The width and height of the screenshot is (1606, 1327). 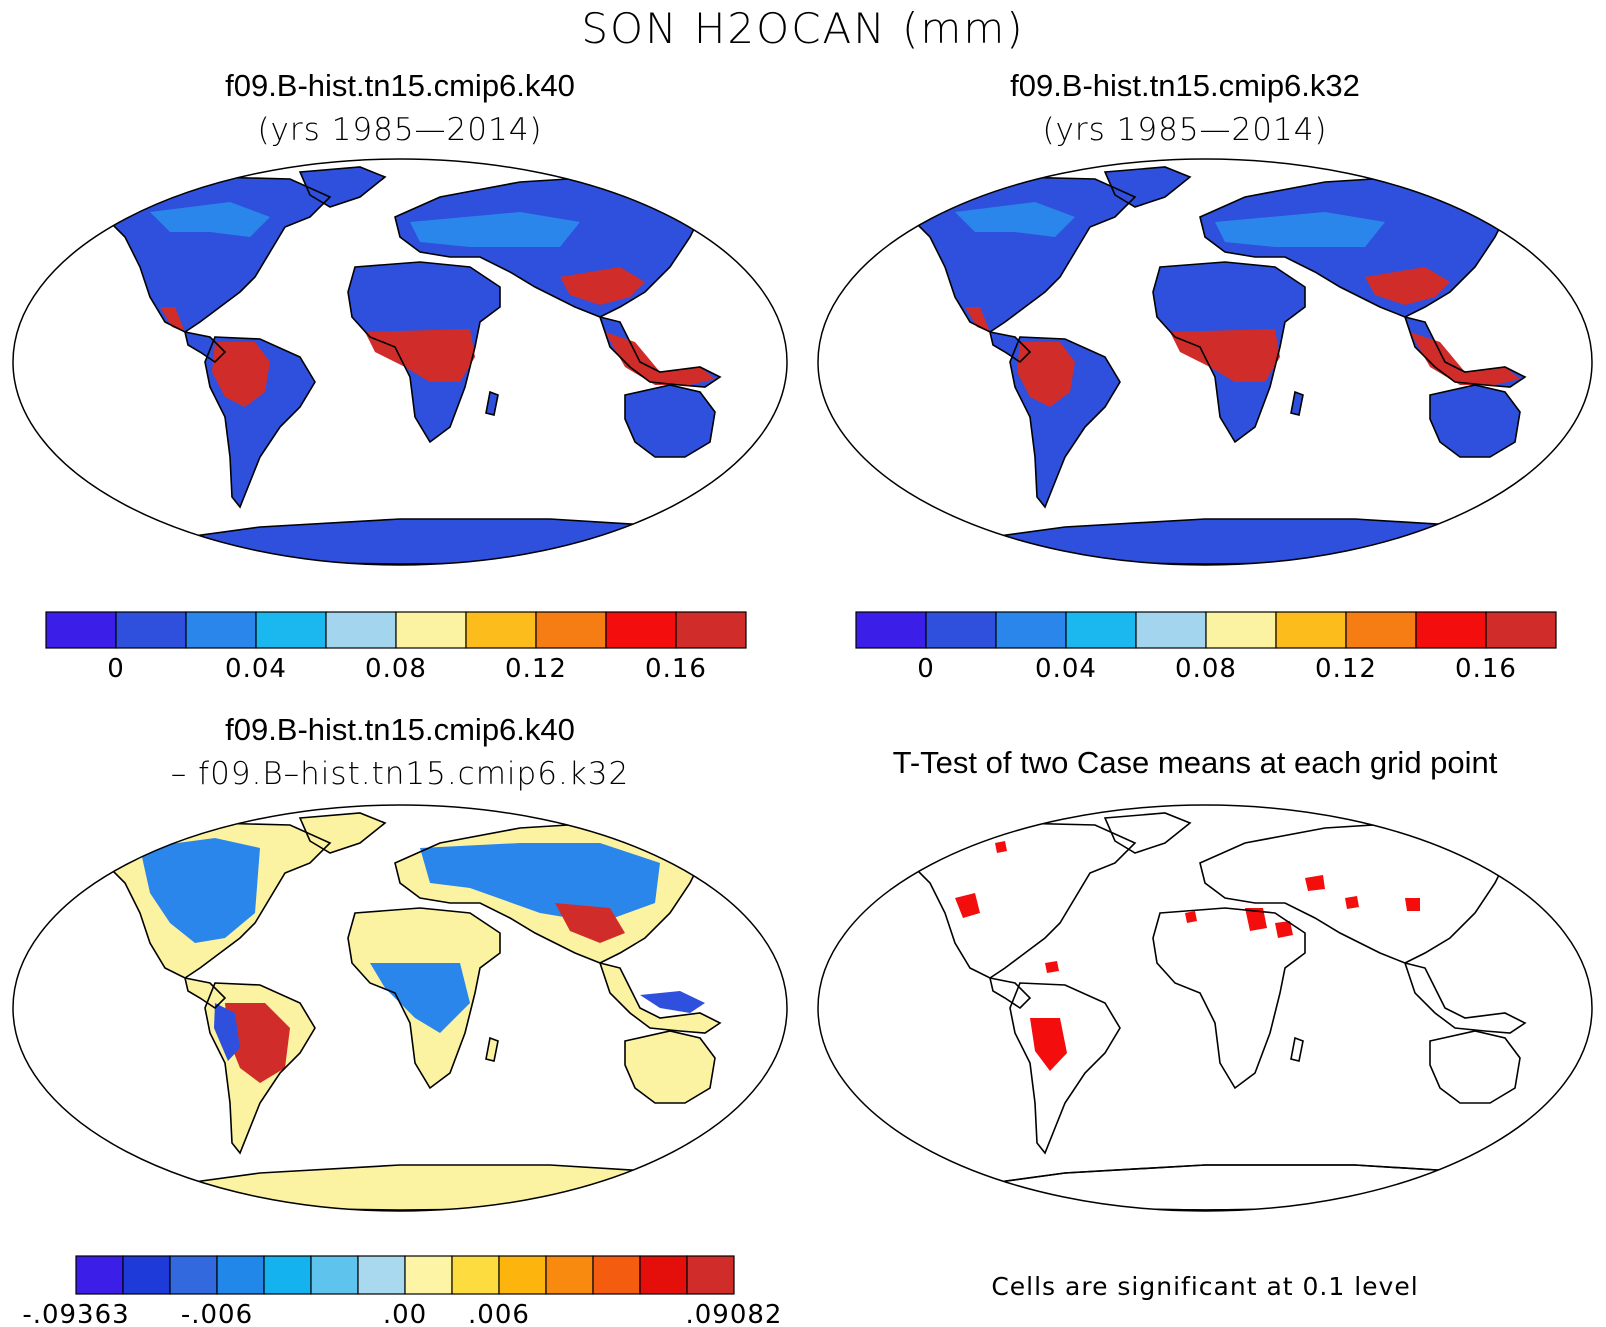 I want to click on colorbar-label: 0.12, so click(x=1346, y=669).